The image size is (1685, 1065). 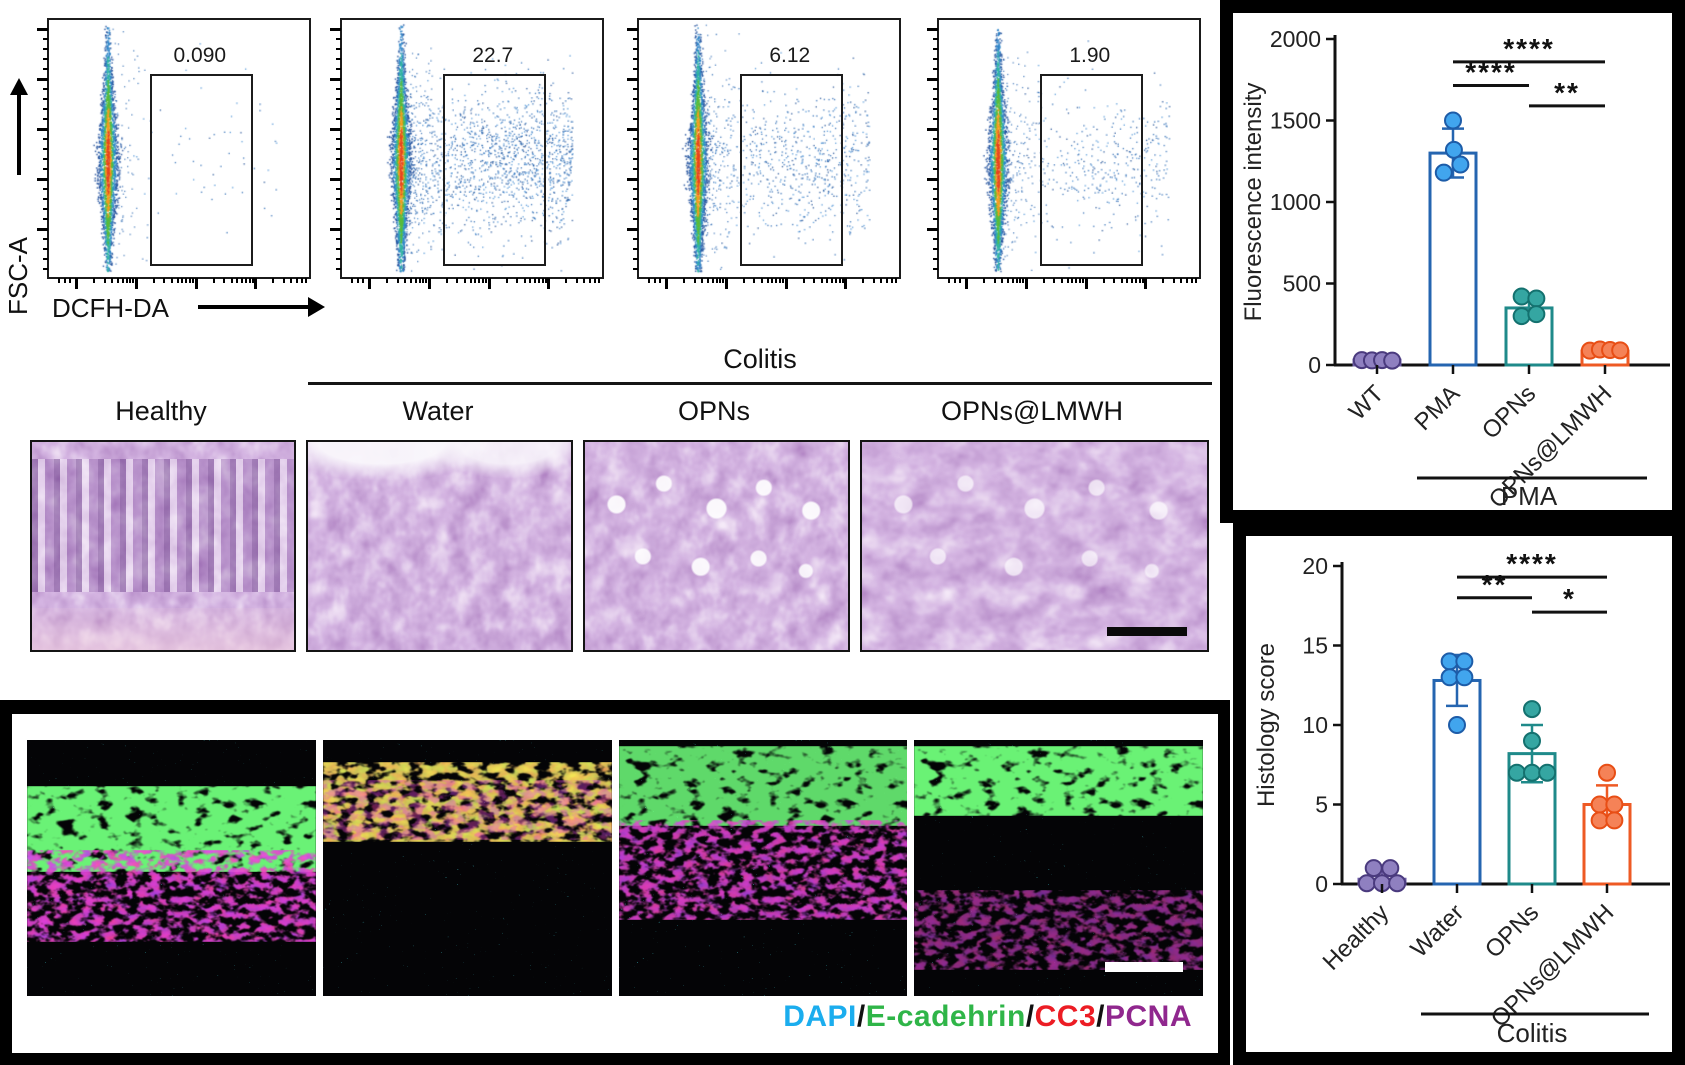 I want to click on flow-scatter-pma, so click(x=472, y=148).